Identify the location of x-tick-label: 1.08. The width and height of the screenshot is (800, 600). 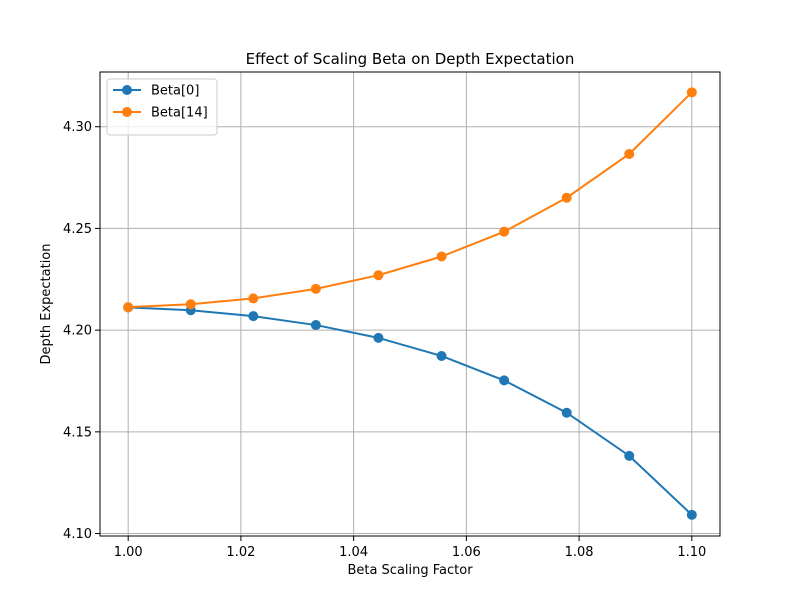
(579, 552).